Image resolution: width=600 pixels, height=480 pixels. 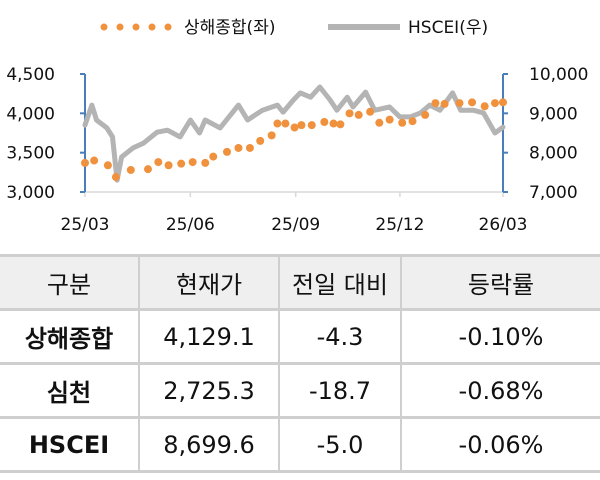 I want to click on series-line-hscei, so click(x=294, y=133).